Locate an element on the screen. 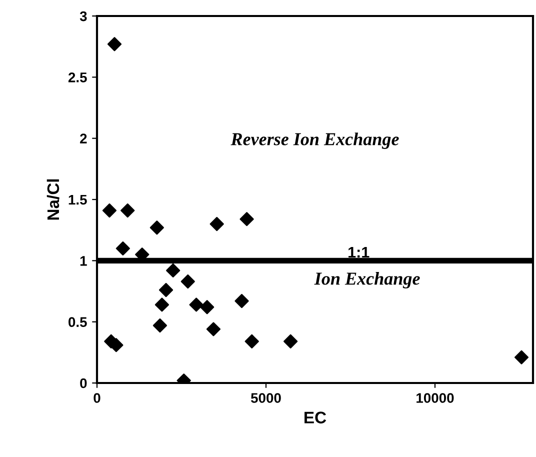  x-axis-title: EC is located at coordinates (315, 418).